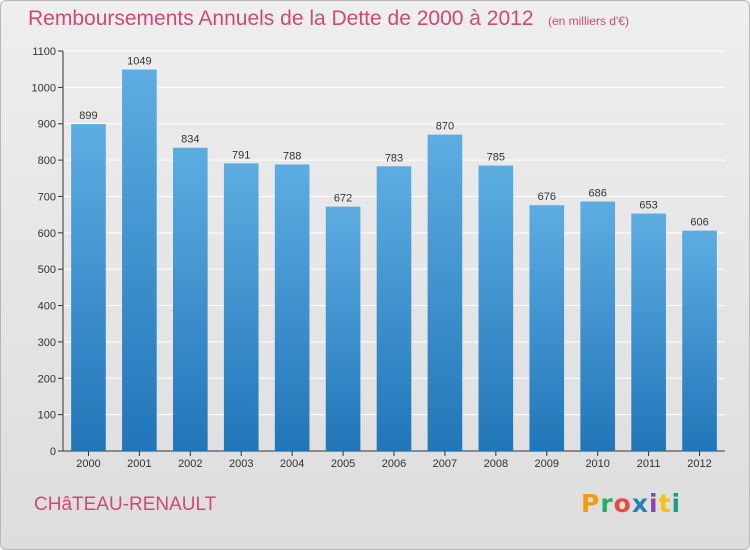  What do you see at coordinates (445, 293) in the screenshot?
I see `bar-2007` at bounding box center [445, 293].